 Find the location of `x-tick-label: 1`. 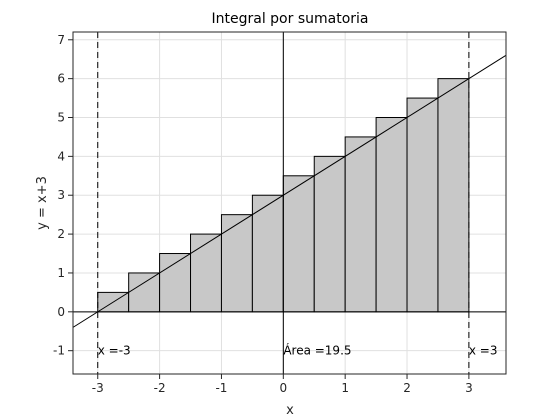

x-tick-label: 1 is located at coordinates (345, 388).